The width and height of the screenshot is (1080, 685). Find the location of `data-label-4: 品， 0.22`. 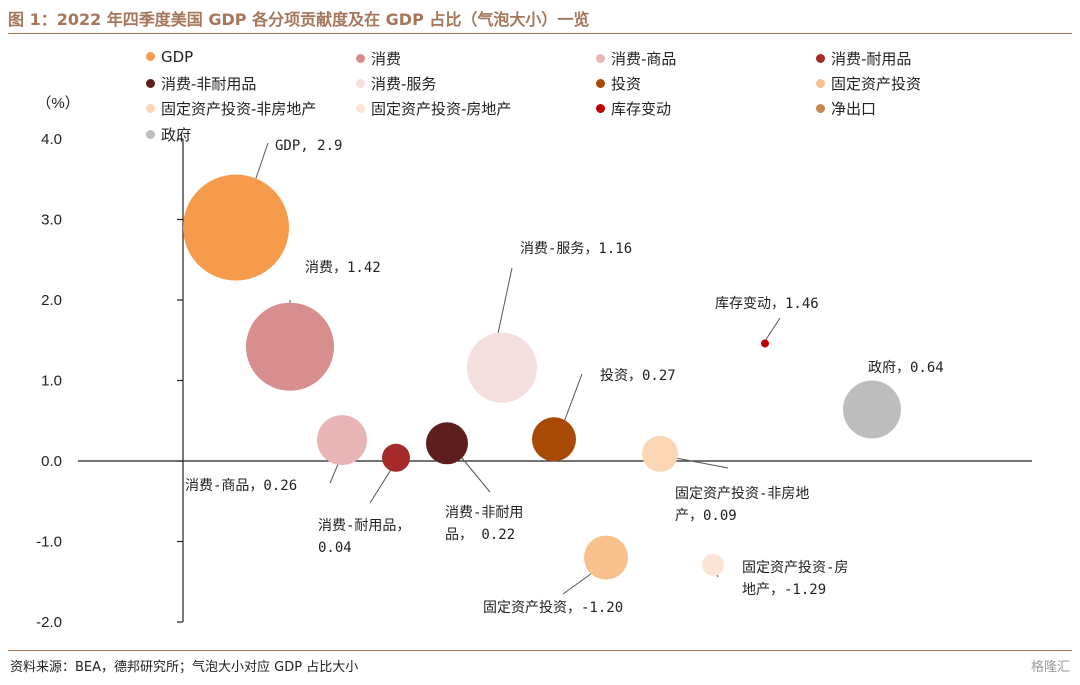

data-label-4: 品， 0.22 is located at coordinates (480, 535).